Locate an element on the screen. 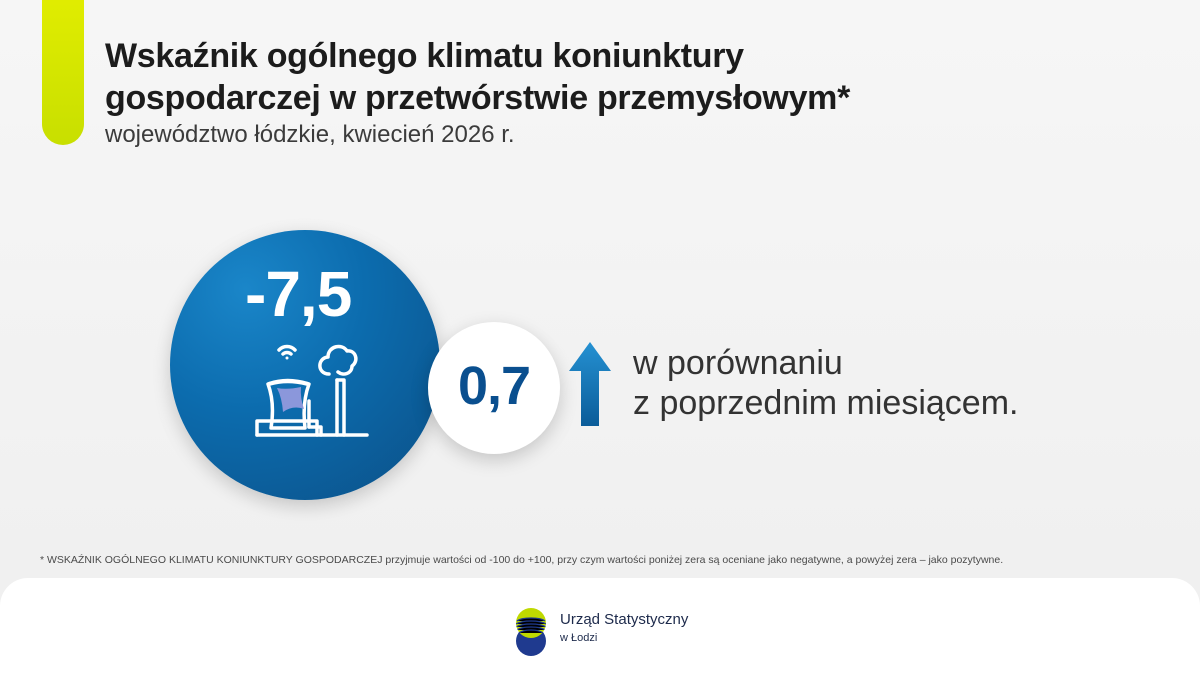 The image size is (1200, 675). change-indicator-circle is located at coordinates (494, 388).